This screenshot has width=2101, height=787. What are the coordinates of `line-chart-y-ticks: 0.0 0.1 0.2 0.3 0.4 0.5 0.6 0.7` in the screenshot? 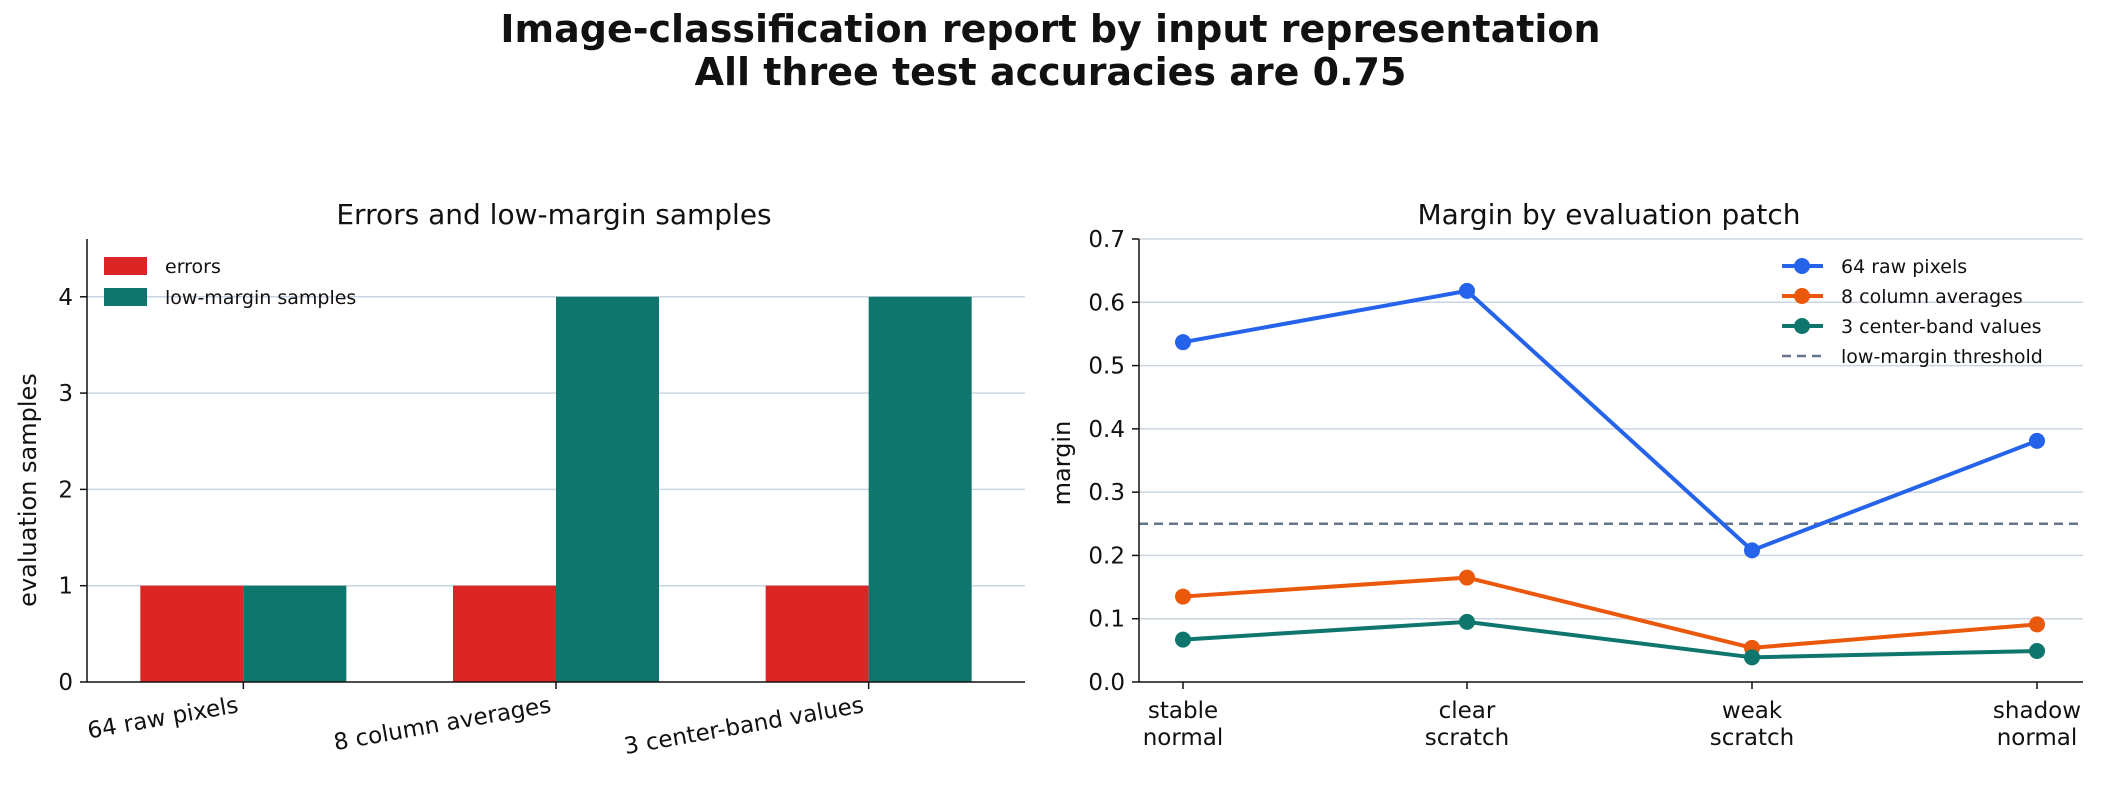 It's located at (1113, 461).